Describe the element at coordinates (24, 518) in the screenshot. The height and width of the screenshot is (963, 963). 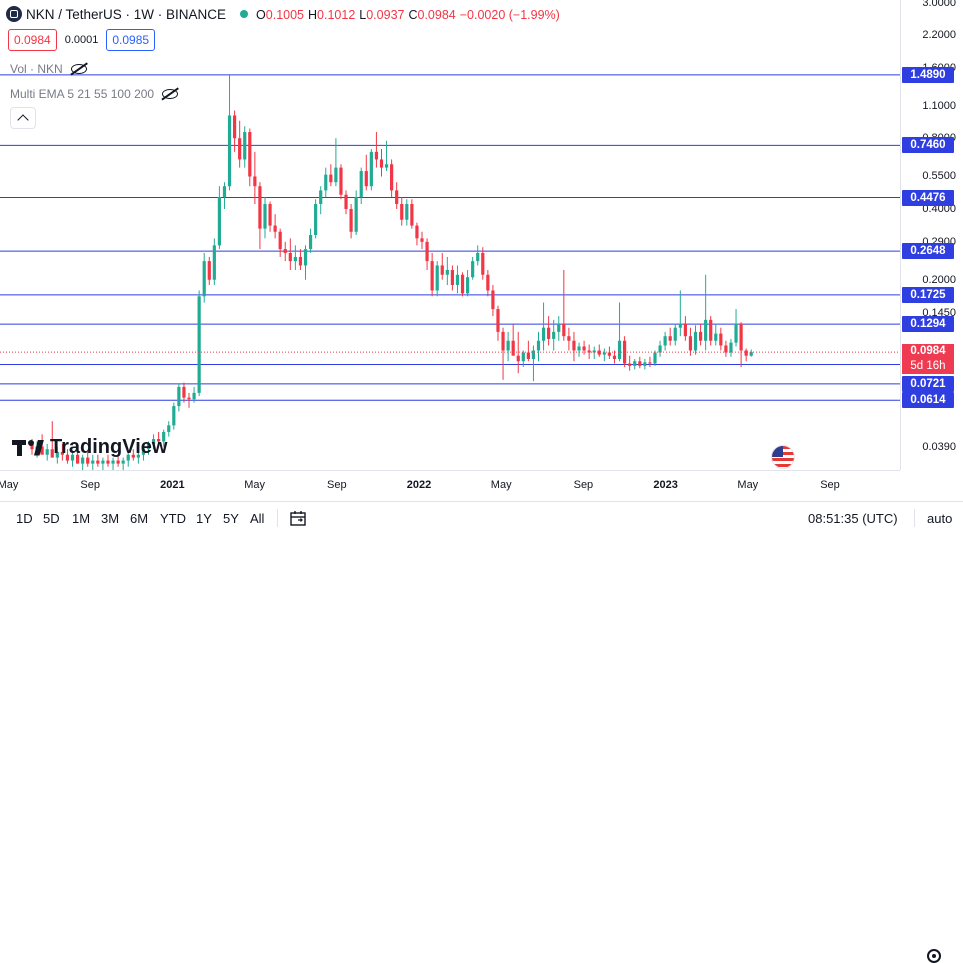
I see `range-button-1d: 1D` at that location.